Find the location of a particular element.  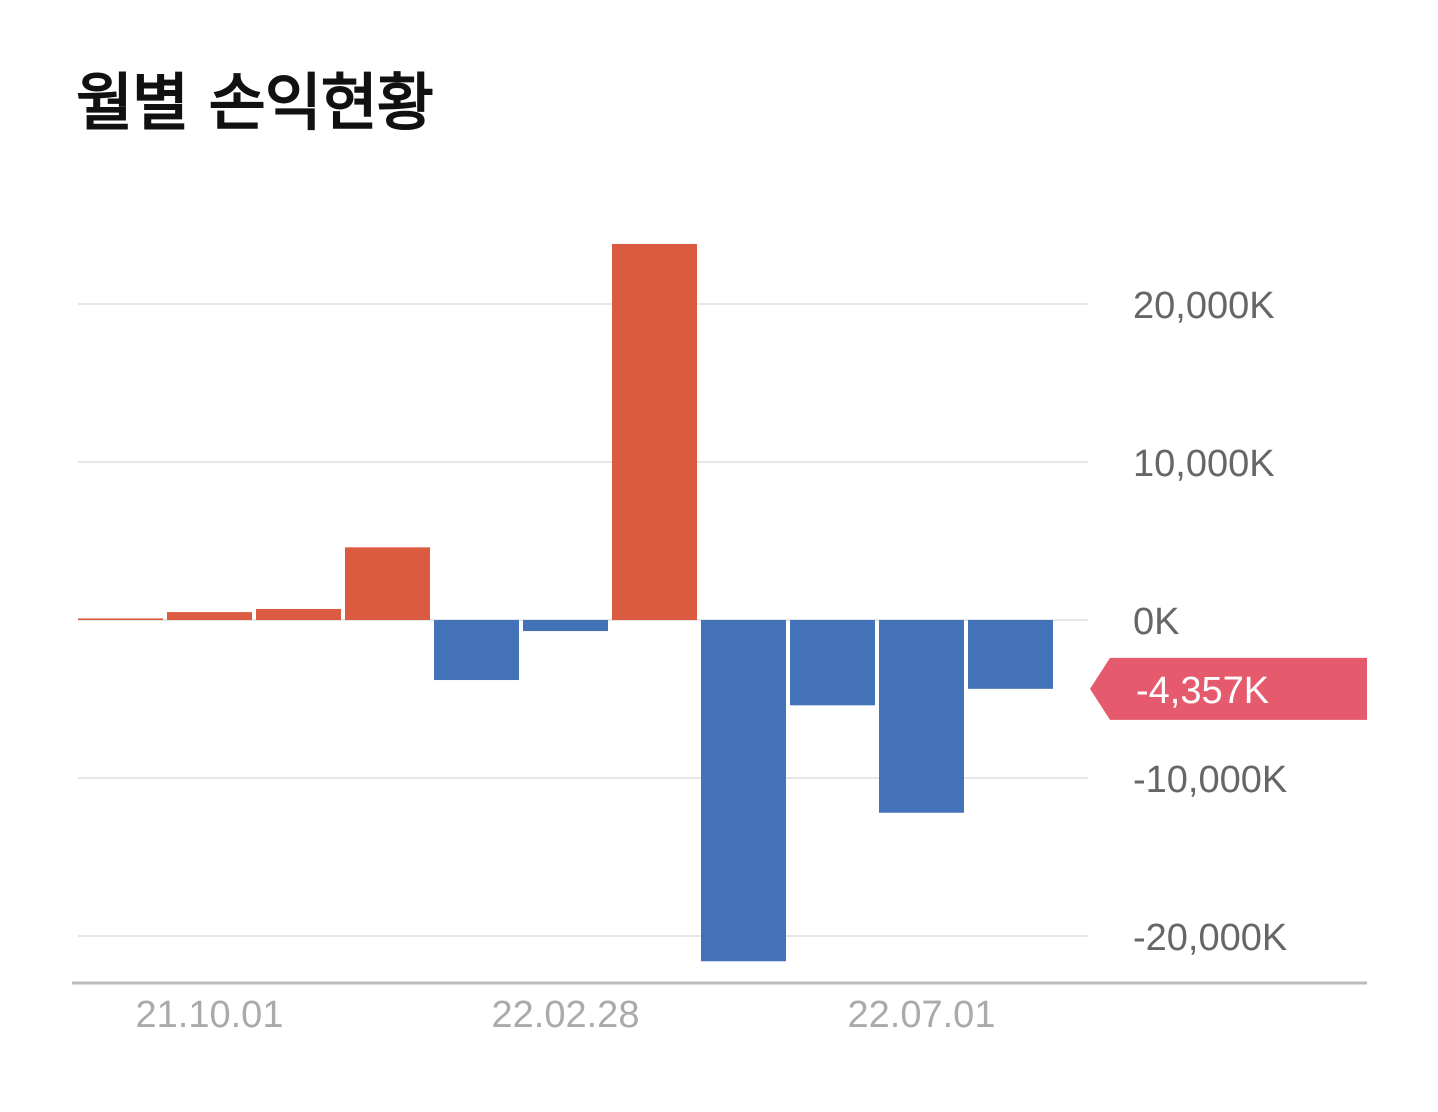

x-tick-label: 22.02.28 is located at coordinates (566, 1015).